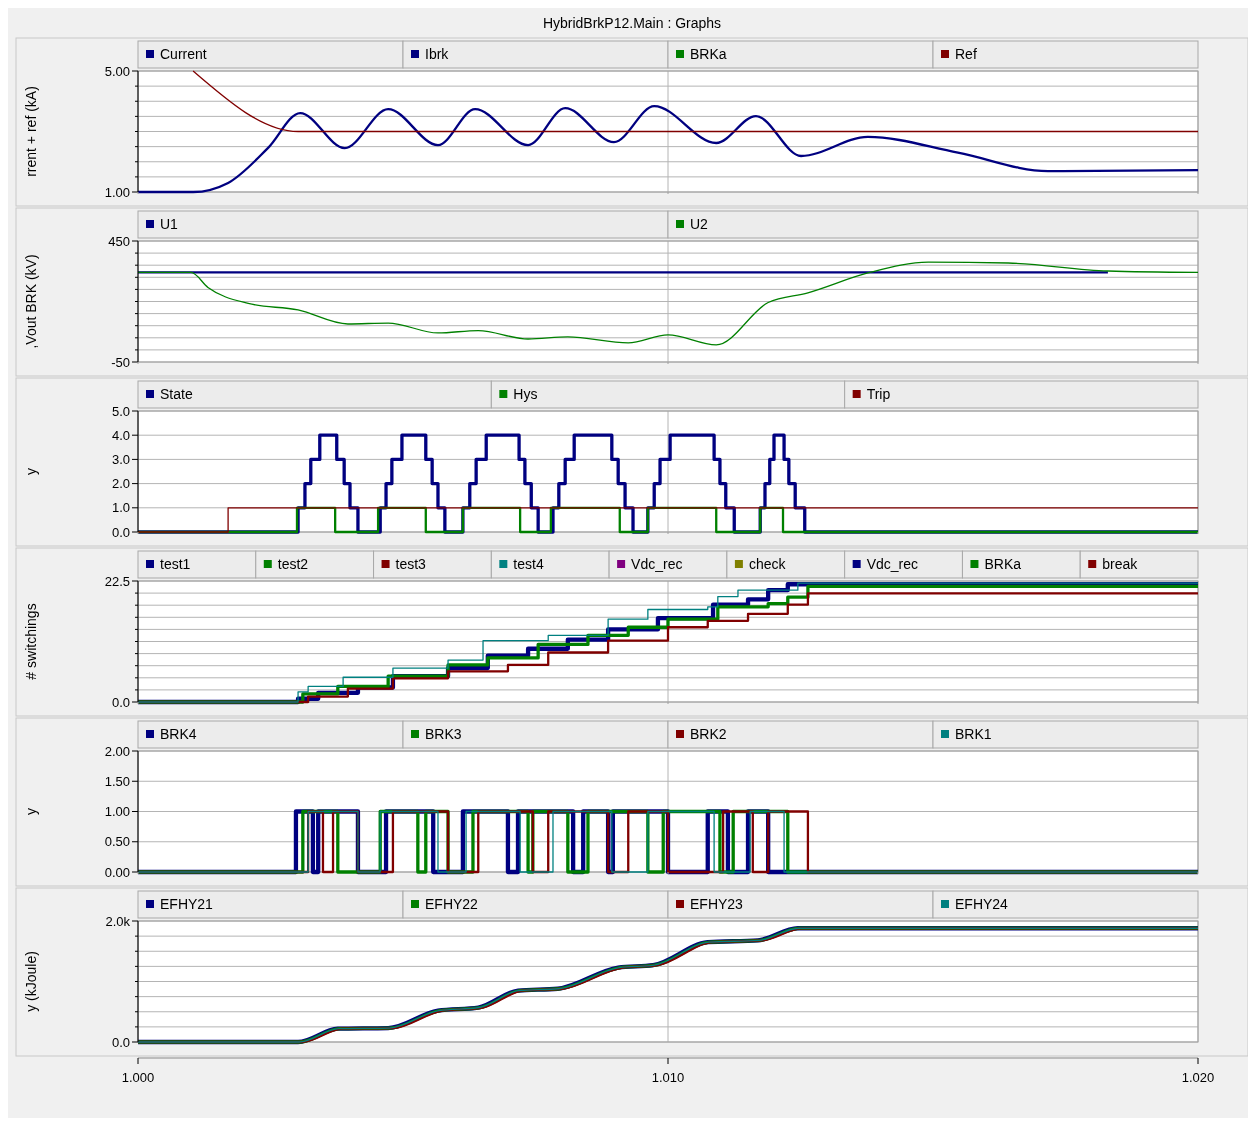  Describe the element at coordinates (120, 362) in the screenshot. I see `y-tick-label: -50` at that location.